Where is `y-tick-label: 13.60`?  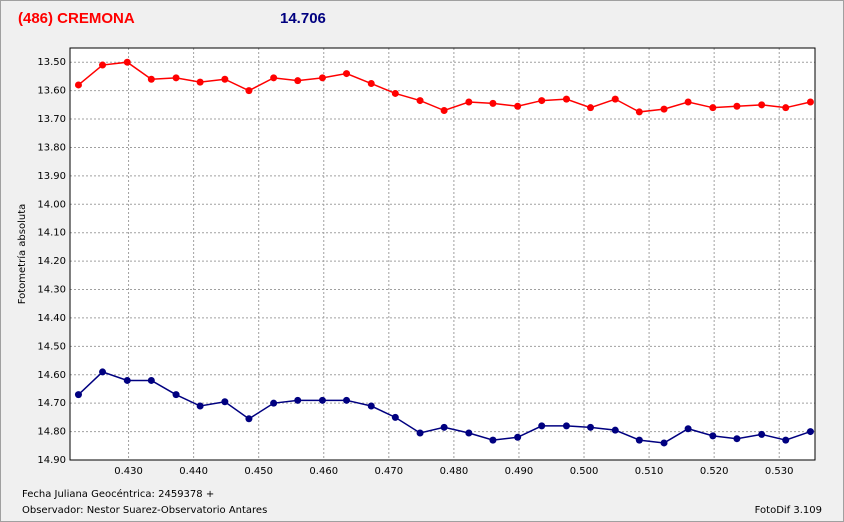
y-tick-label: 13.60 is located at coordinates (51, 91).